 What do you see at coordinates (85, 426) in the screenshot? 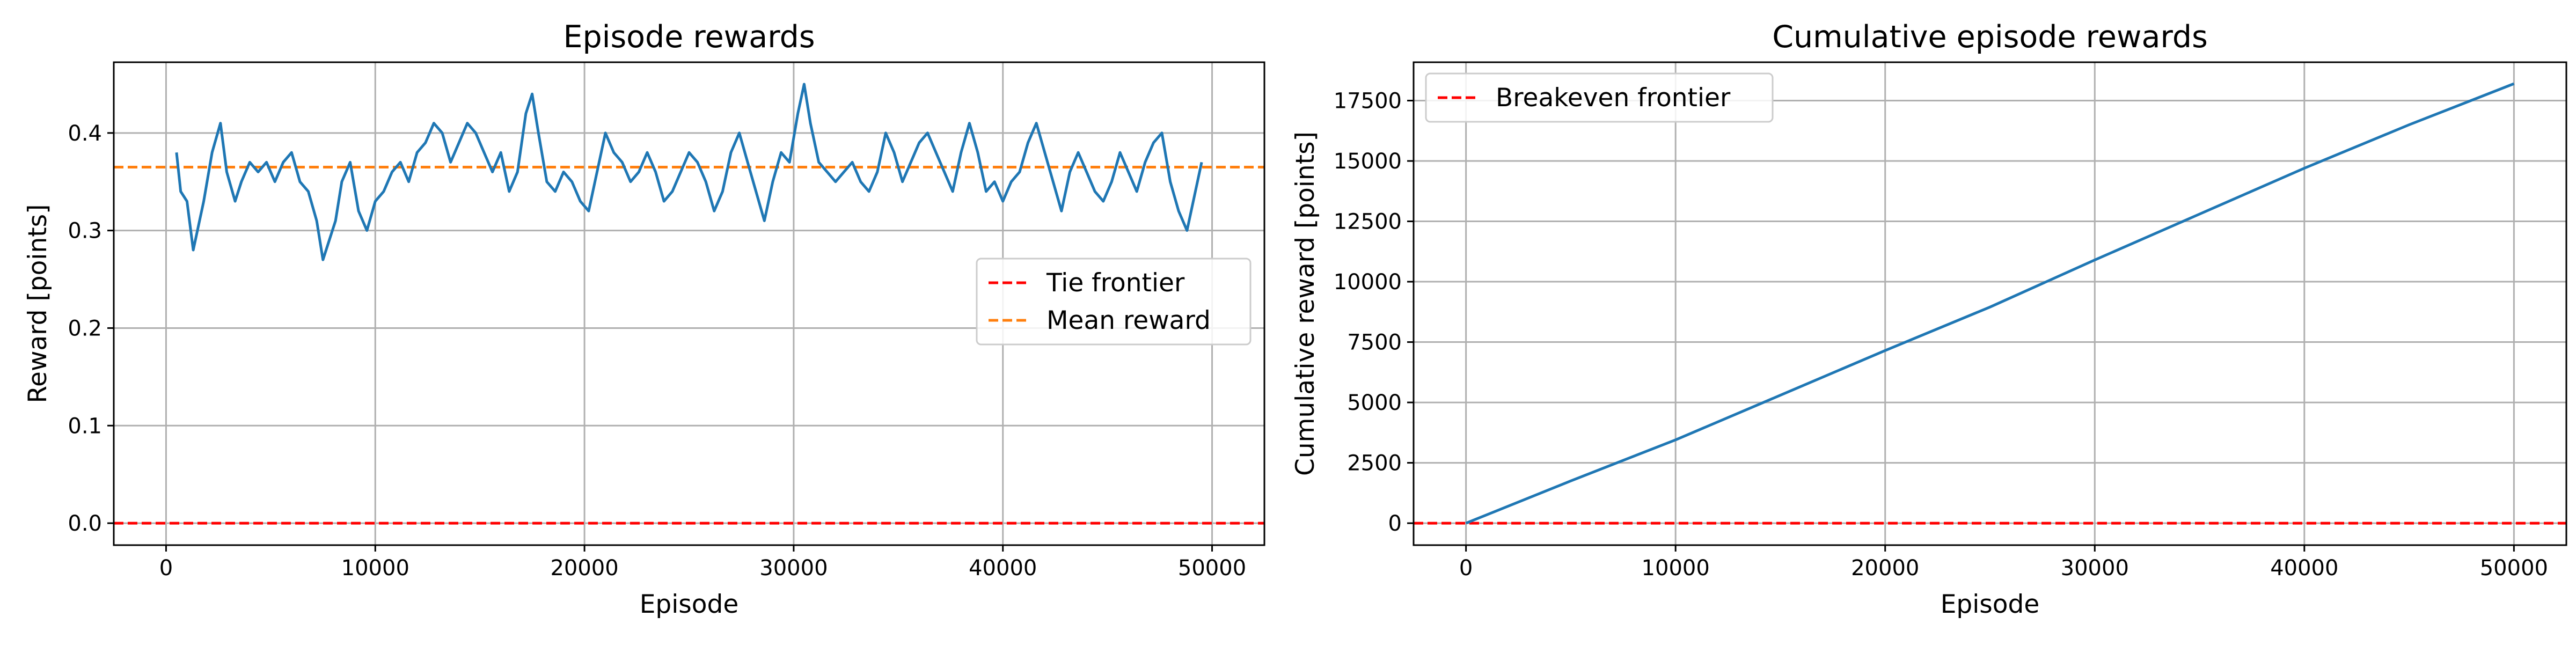
I see `y-tick-label: 0.1` at bounding box center [85, 426].